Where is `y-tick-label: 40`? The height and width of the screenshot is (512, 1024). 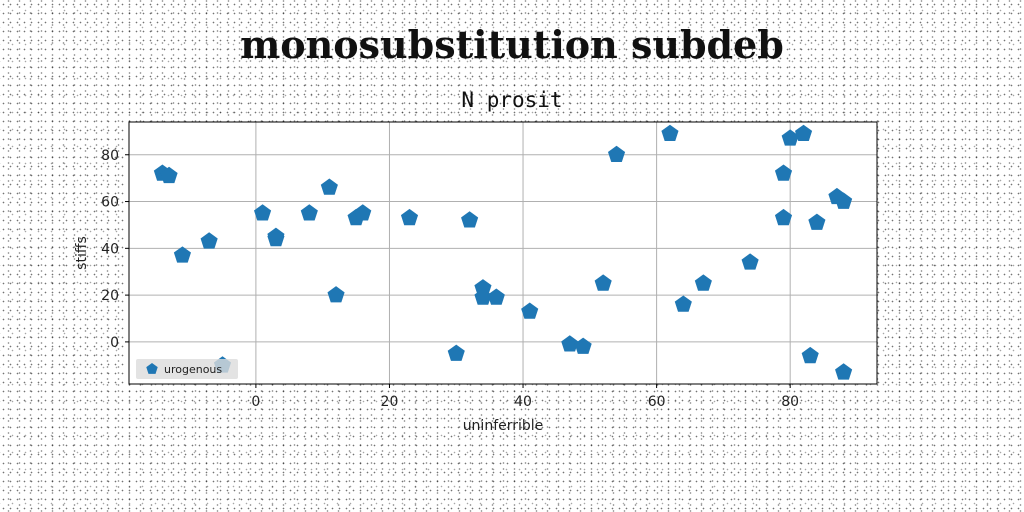
y-tick-label: 40 is located at coordinates (110, 249).